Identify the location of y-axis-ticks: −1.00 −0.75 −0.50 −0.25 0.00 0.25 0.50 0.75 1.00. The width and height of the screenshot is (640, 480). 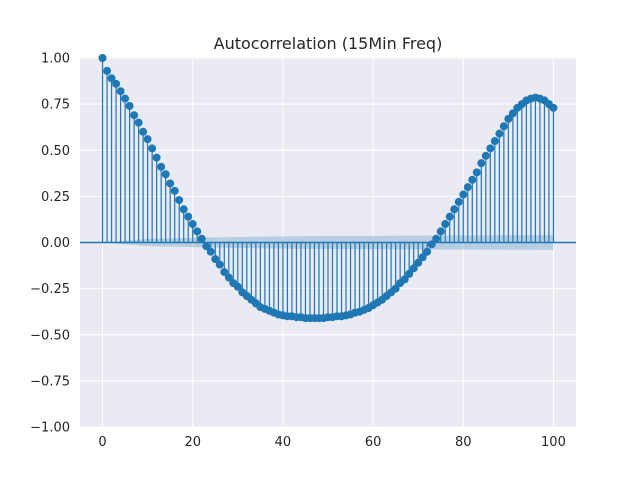
(50, 244).